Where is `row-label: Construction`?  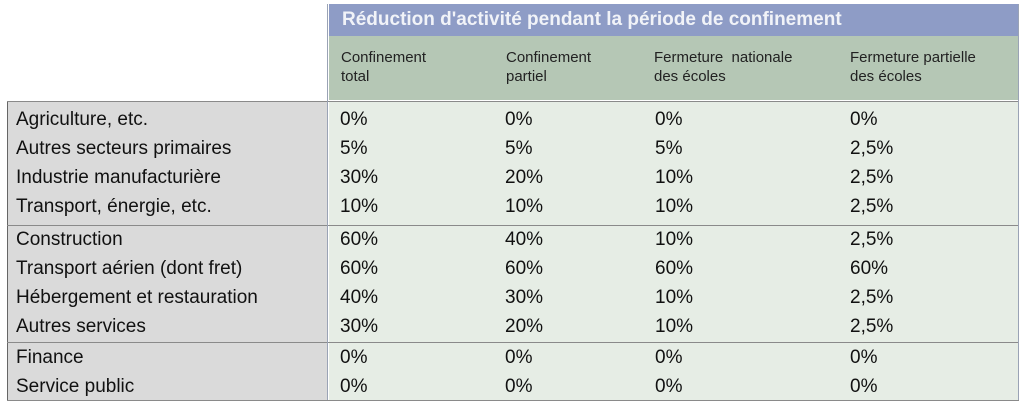
row-label: Construction is located at coordinates (69, 239).